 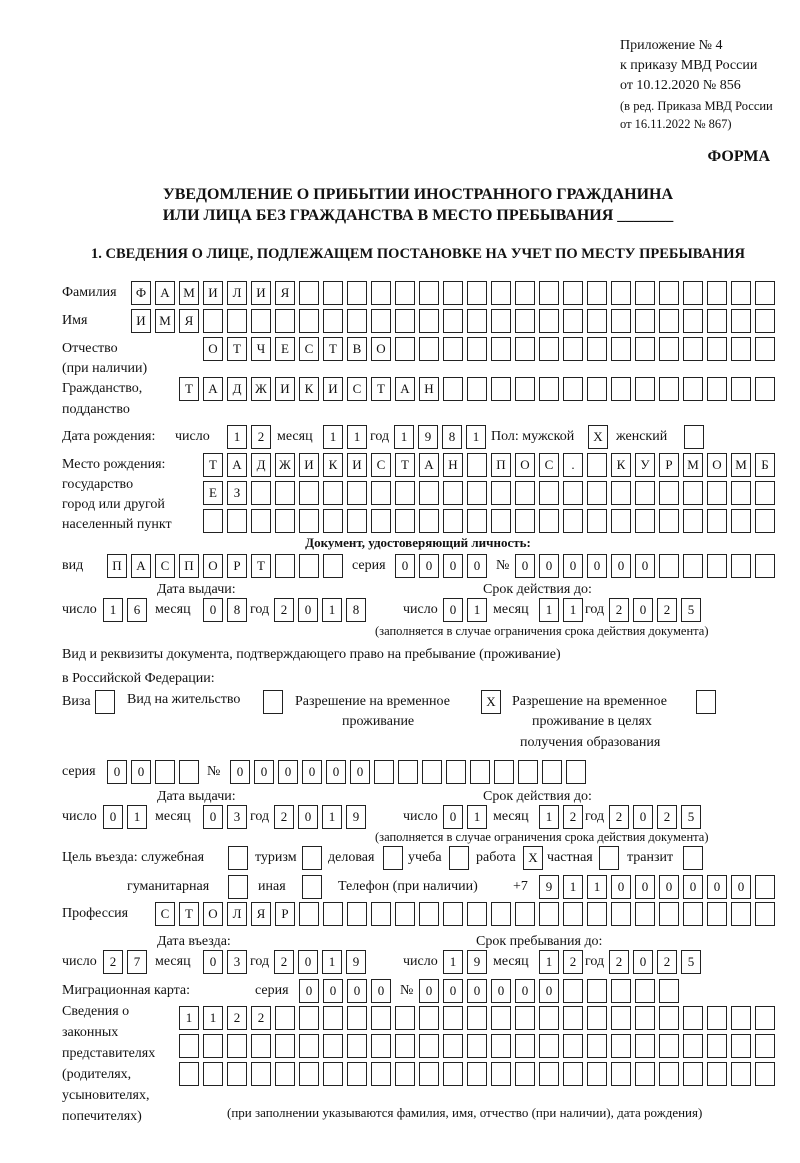 What do you see at coordinates (189, 566) in the screenshot?
I see `char-box: П` at bounding box center [189, 566].